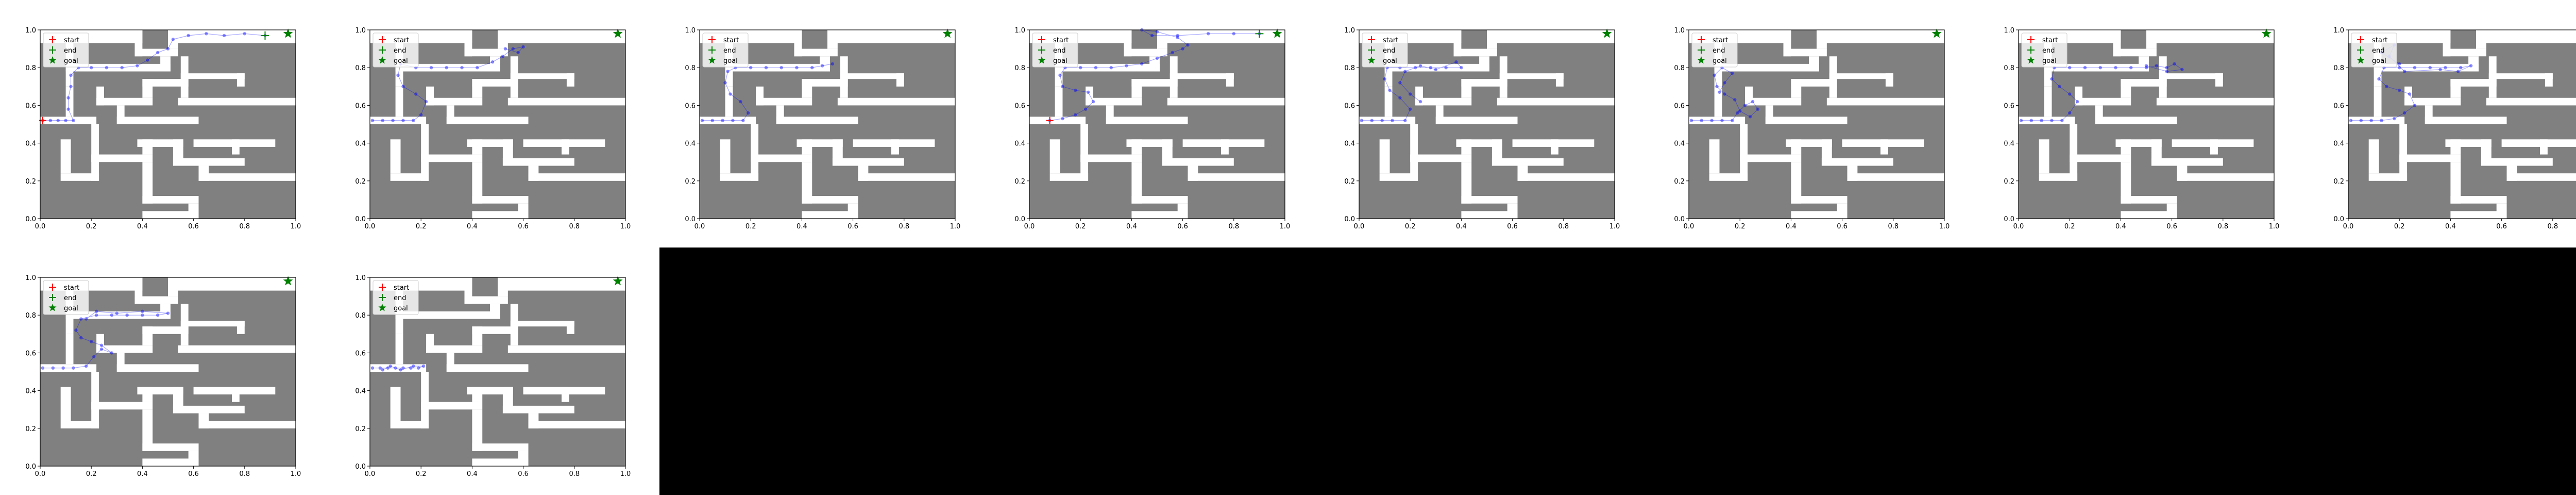 The height and width of the screenshot is (495, 2576). I want to click on x-tick-label: 0.8, so click(1233, 227).